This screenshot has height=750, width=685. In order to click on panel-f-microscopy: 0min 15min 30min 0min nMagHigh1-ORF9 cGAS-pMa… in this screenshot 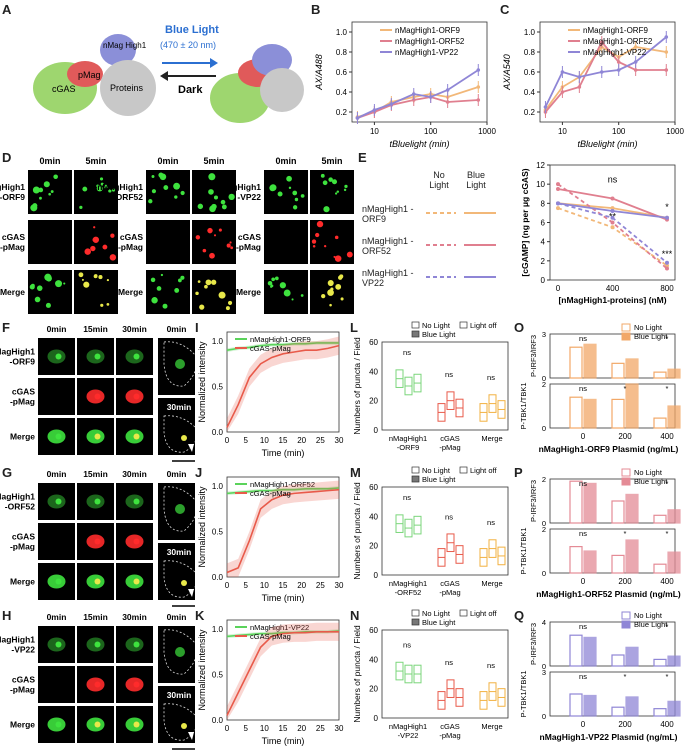, I will do `click(97, 393)`.